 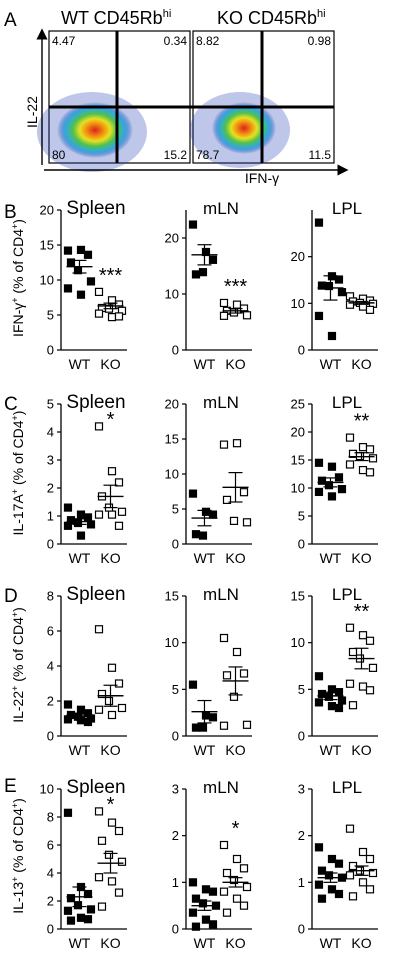 I want to click on y-tick-label: 25, so click(x=298, y=404).